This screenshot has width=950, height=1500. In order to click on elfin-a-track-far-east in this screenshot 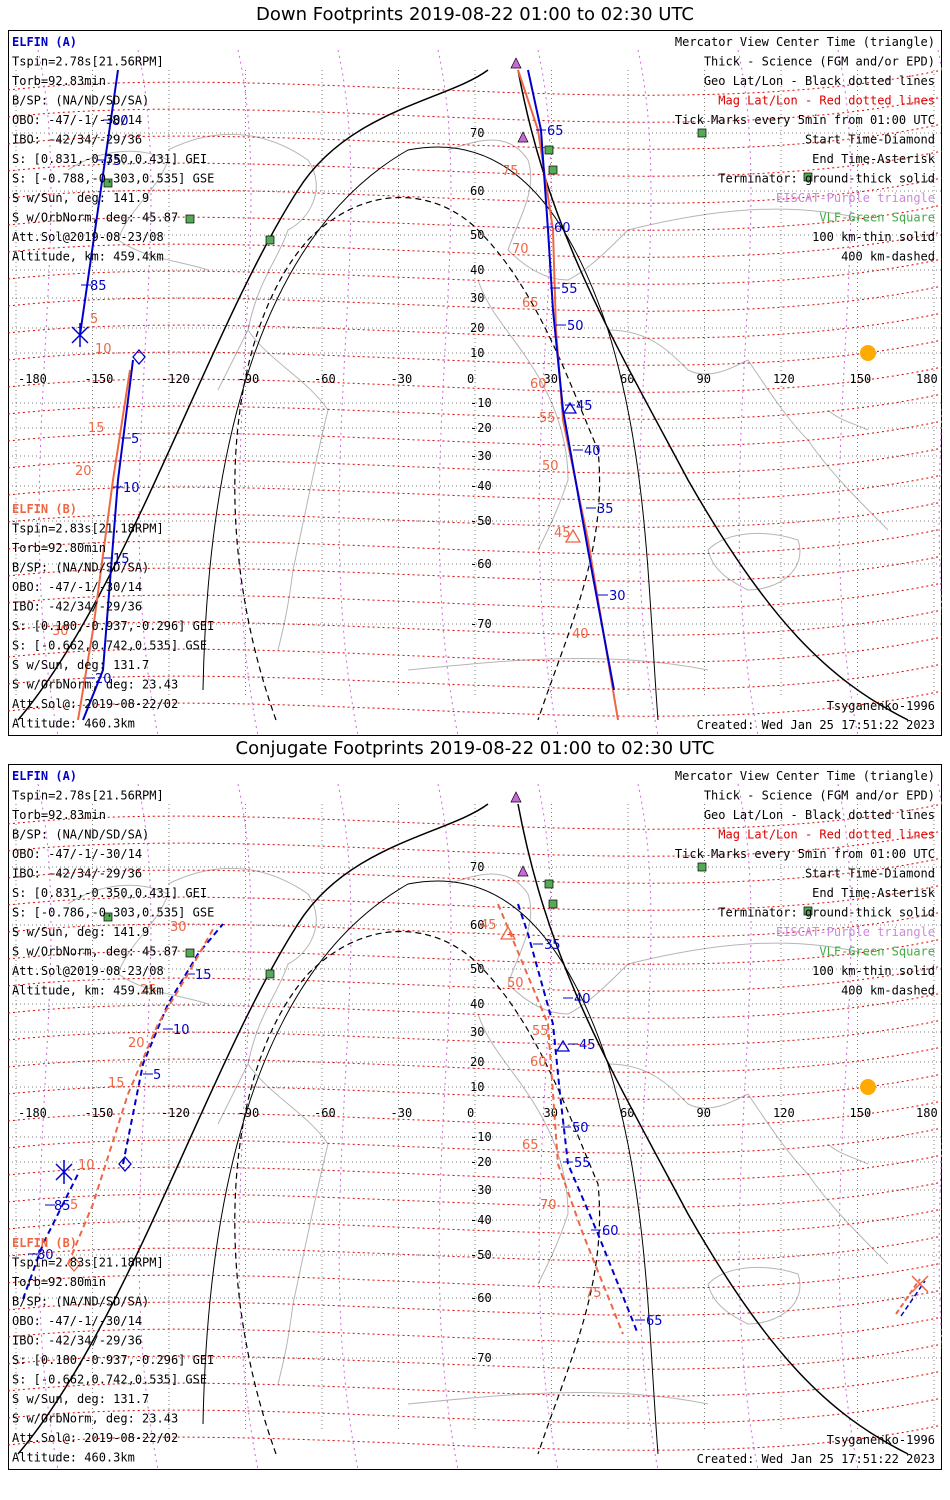, I will do `click(913, 1298)`.